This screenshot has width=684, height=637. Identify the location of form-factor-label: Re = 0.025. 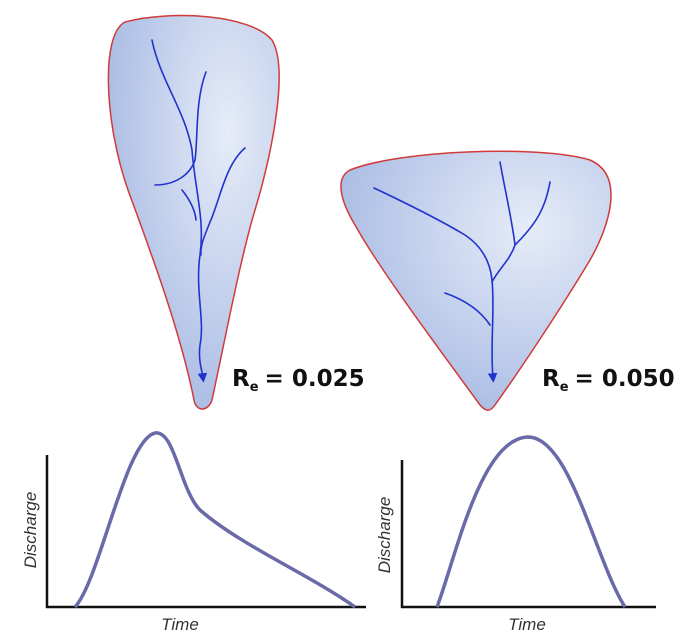
(298, 380).